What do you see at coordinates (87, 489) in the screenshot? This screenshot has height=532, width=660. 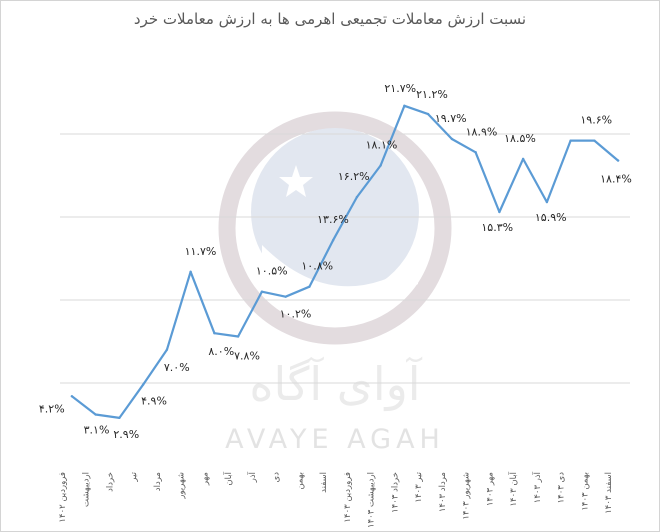 I see `x-tick-label: اردیبهشت` at bounding box center [87, 489].